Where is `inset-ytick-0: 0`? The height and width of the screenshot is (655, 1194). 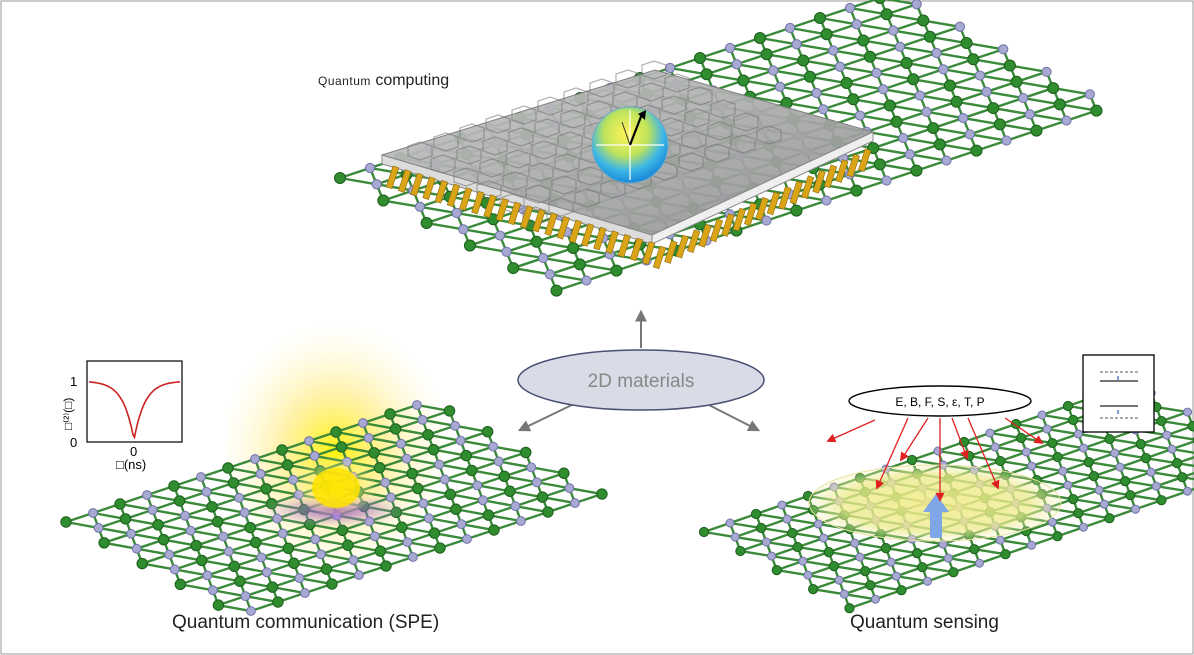
inset-ytick-0: 0 is located at coordinates (73, 442).